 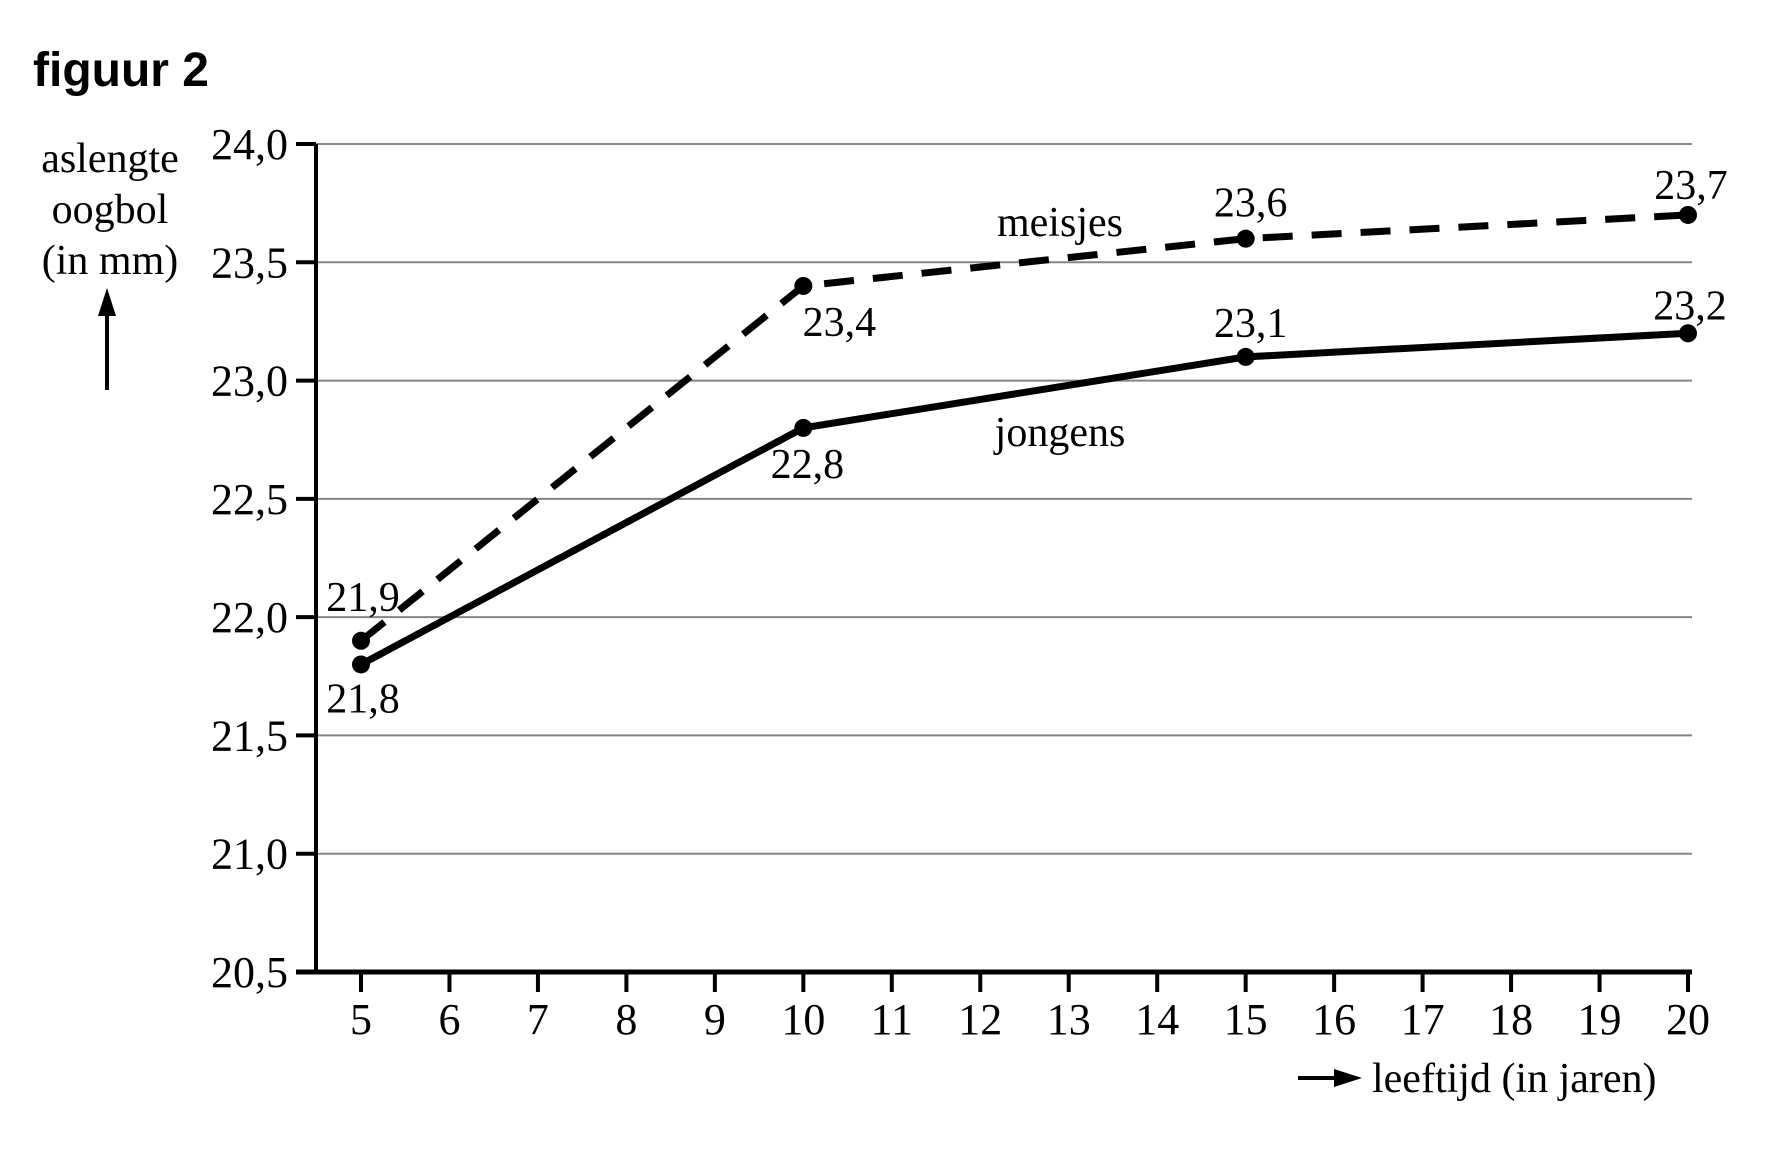 What do you see at coordinates (249, 735) in the screenshot?
I see `y-tick-label: 21,5` at bounding box center [249, 735].